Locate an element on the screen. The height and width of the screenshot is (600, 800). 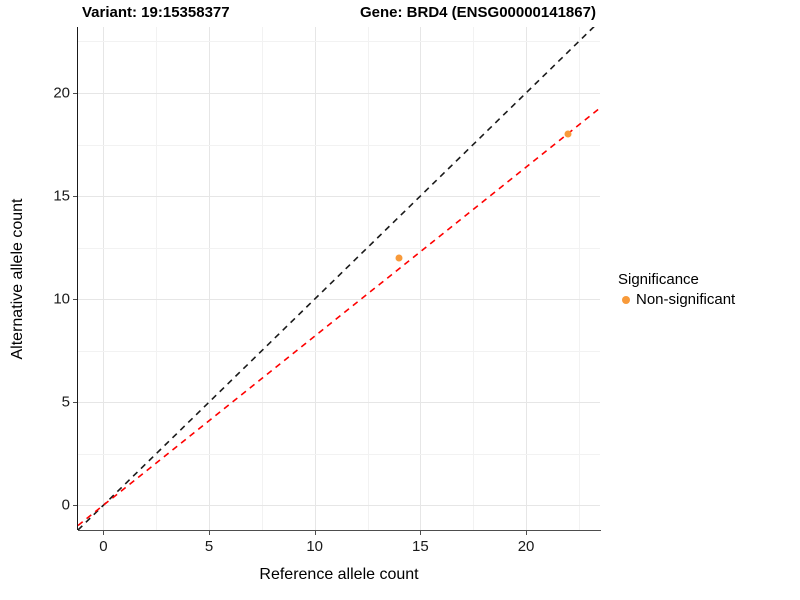
y-tick-label: 20 is located at coordinates (61, 93).